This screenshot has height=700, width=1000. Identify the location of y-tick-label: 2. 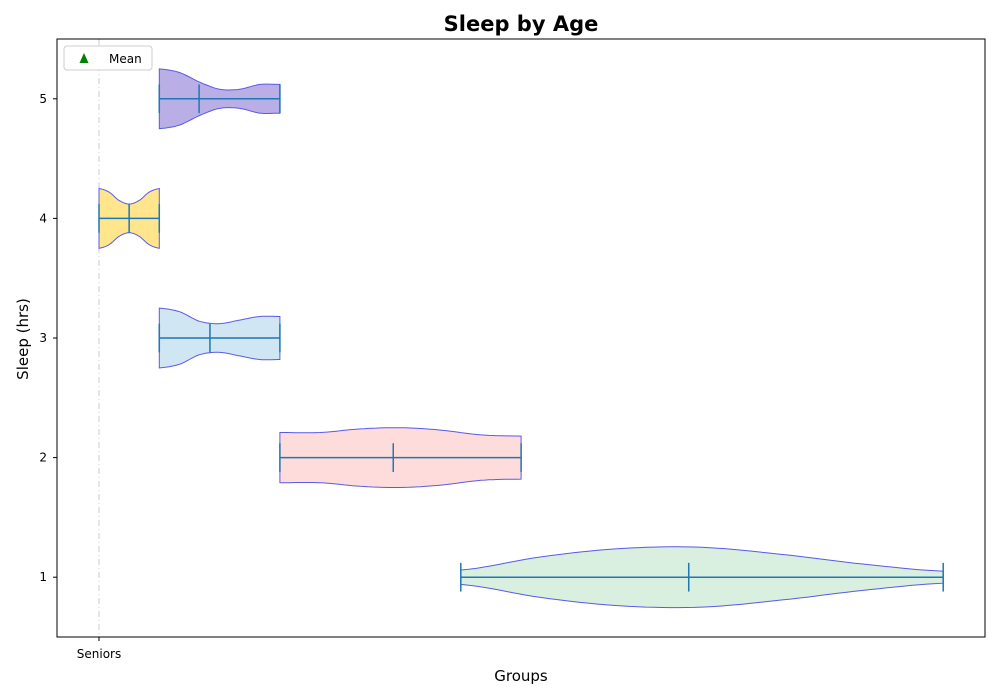
(43, 458).